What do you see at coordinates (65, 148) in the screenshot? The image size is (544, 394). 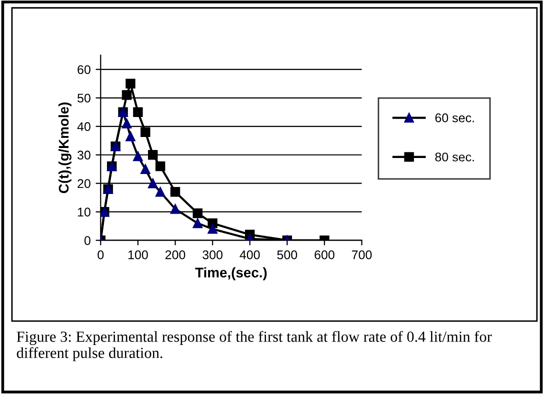 I see `y-axis-title: C(t),(g/Kmole)` at bounding box center [65, 148].